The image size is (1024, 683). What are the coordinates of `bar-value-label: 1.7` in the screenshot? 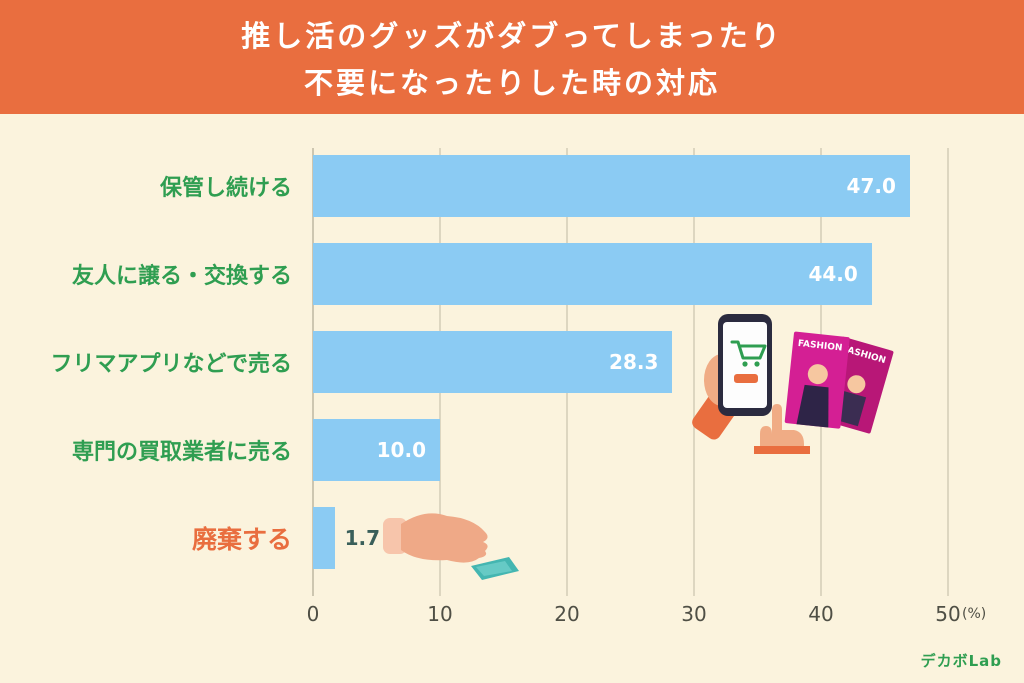 It's located at (362, 538).